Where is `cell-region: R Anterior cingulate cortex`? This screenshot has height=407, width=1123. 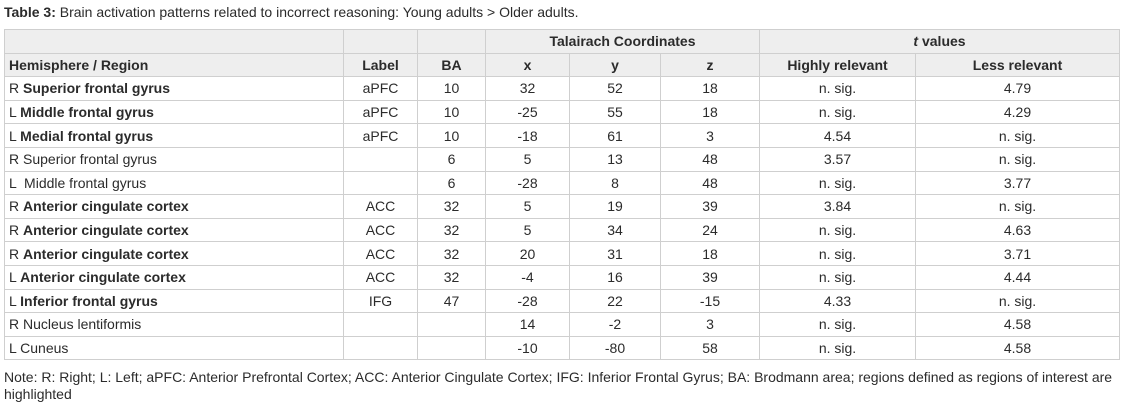 cell-region: R Anterior cingulate cortex is located at coordinates (174, 206).